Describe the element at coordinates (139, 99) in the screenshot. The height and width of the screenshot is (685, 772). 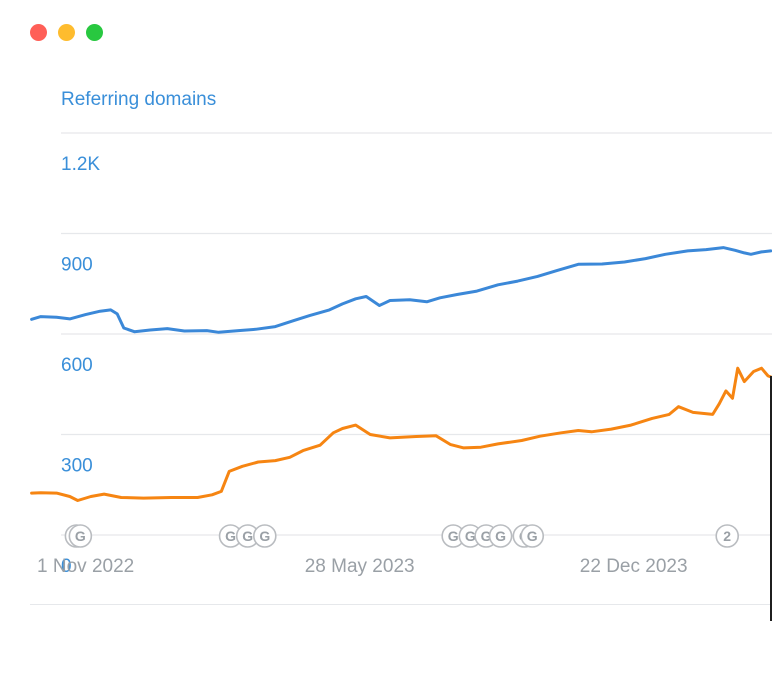
I see `chart-title: Referring domains` at that location.